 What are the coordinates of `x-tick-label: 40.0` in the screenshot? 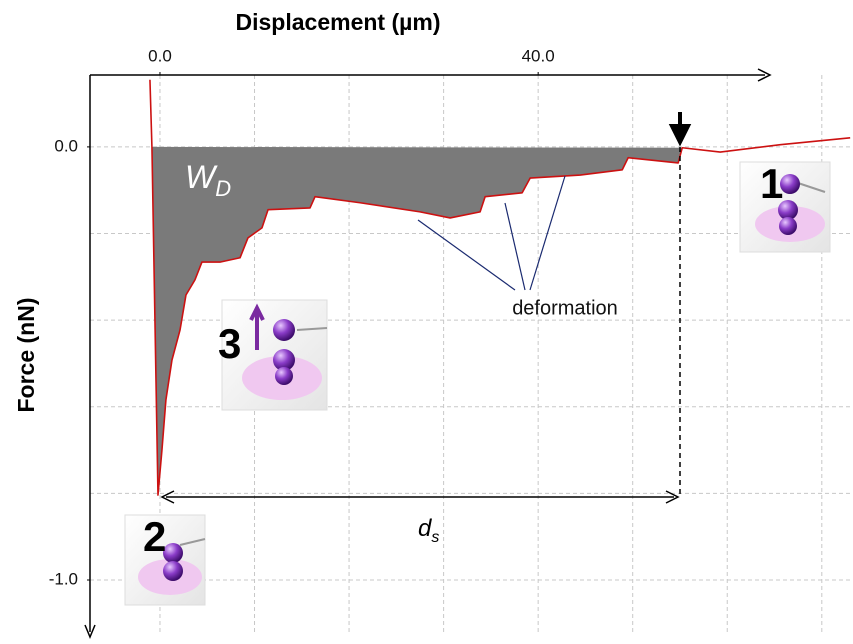 It's located at (538, 55).